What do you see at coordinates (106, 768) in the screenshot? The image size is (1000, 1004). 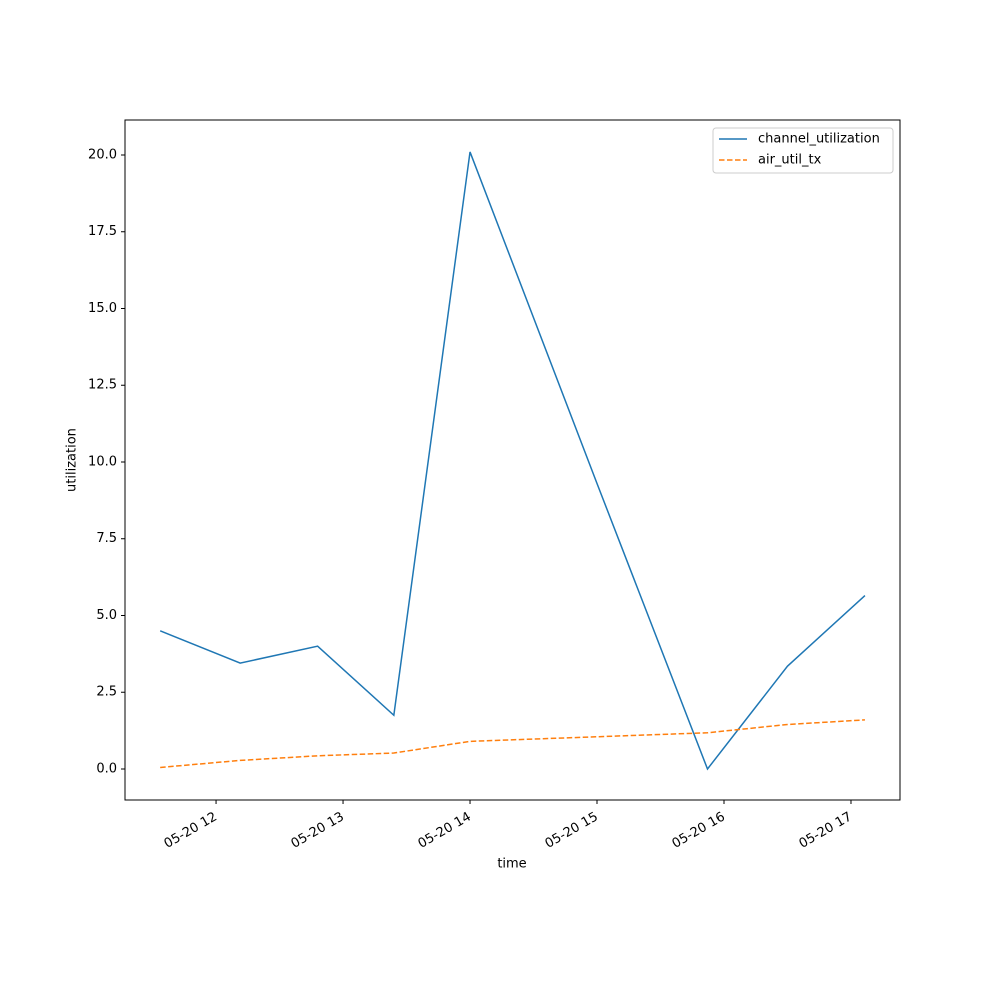 I see `y-tick-label: 0.0` at bounding box center [106, 768].